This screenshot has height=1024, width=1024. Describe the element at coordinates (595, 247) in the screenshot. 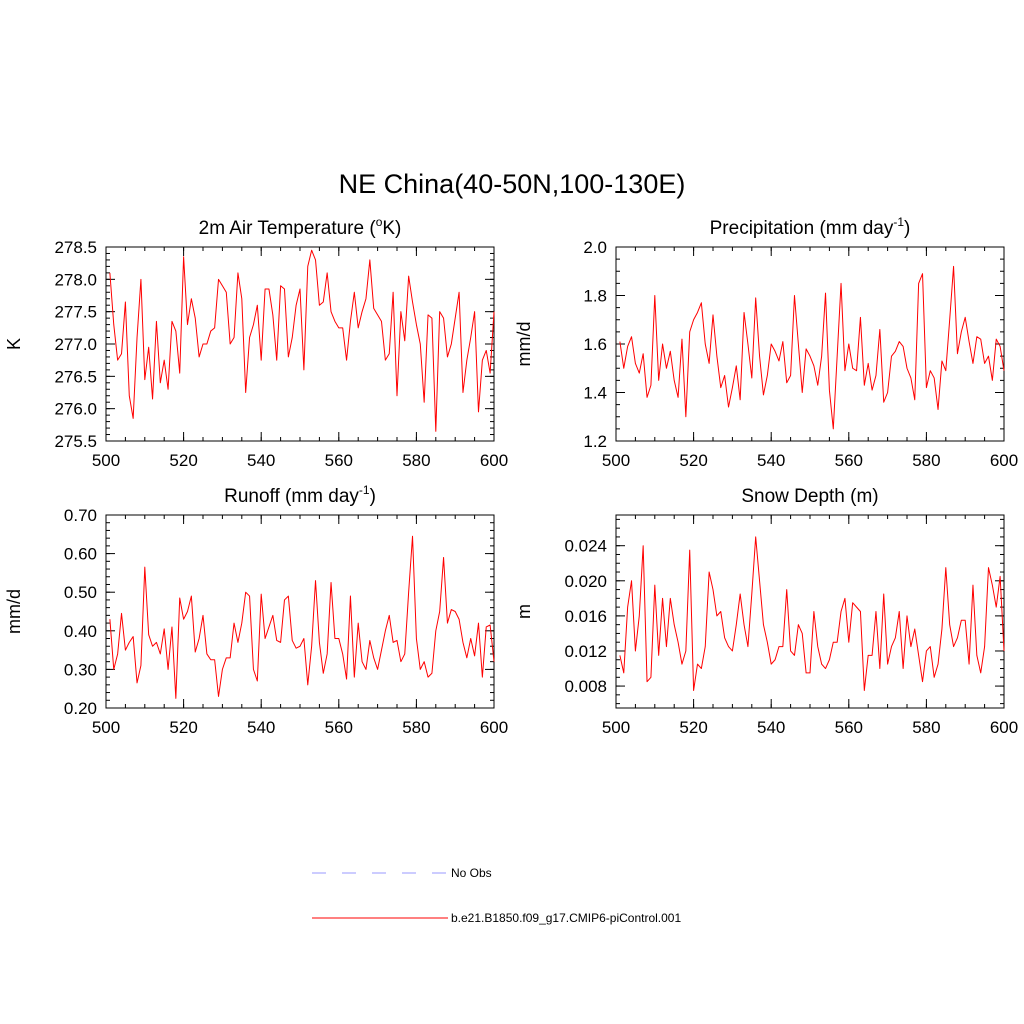

I see `y-tick-label: 2.0` at that location.